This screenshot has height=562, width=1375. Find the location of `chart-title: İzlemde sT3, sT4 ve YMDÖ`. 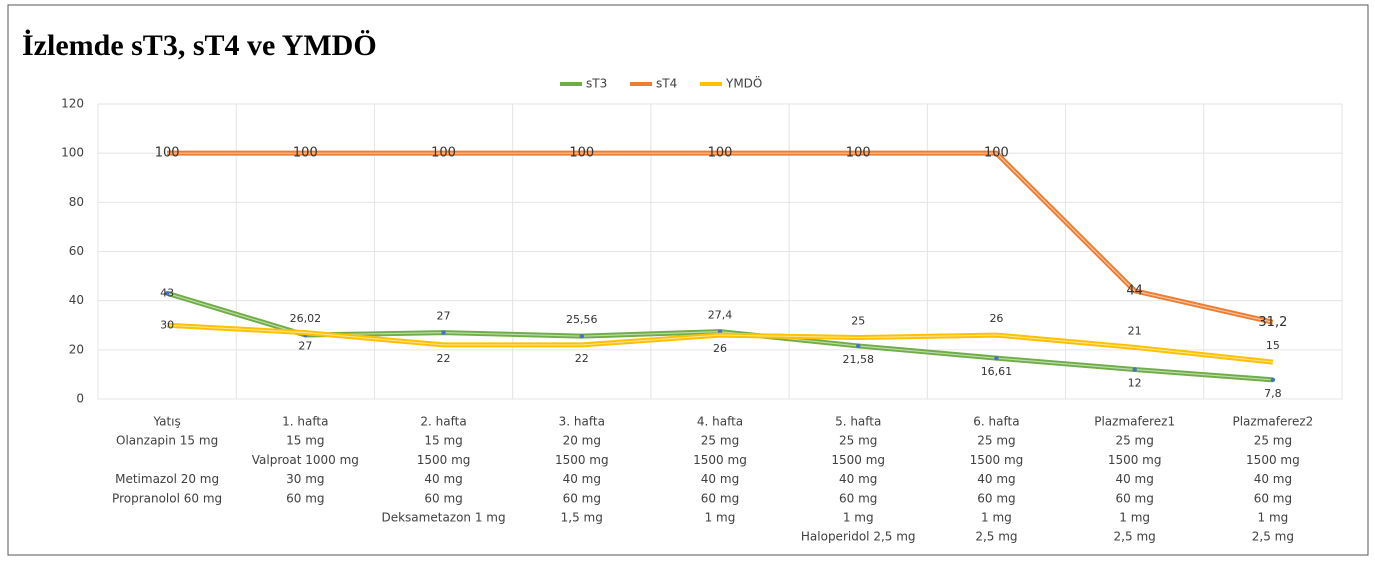

chart-title: İzlemde sT3, sT4 ve YMDÖ is located at coordinates (199, 45).